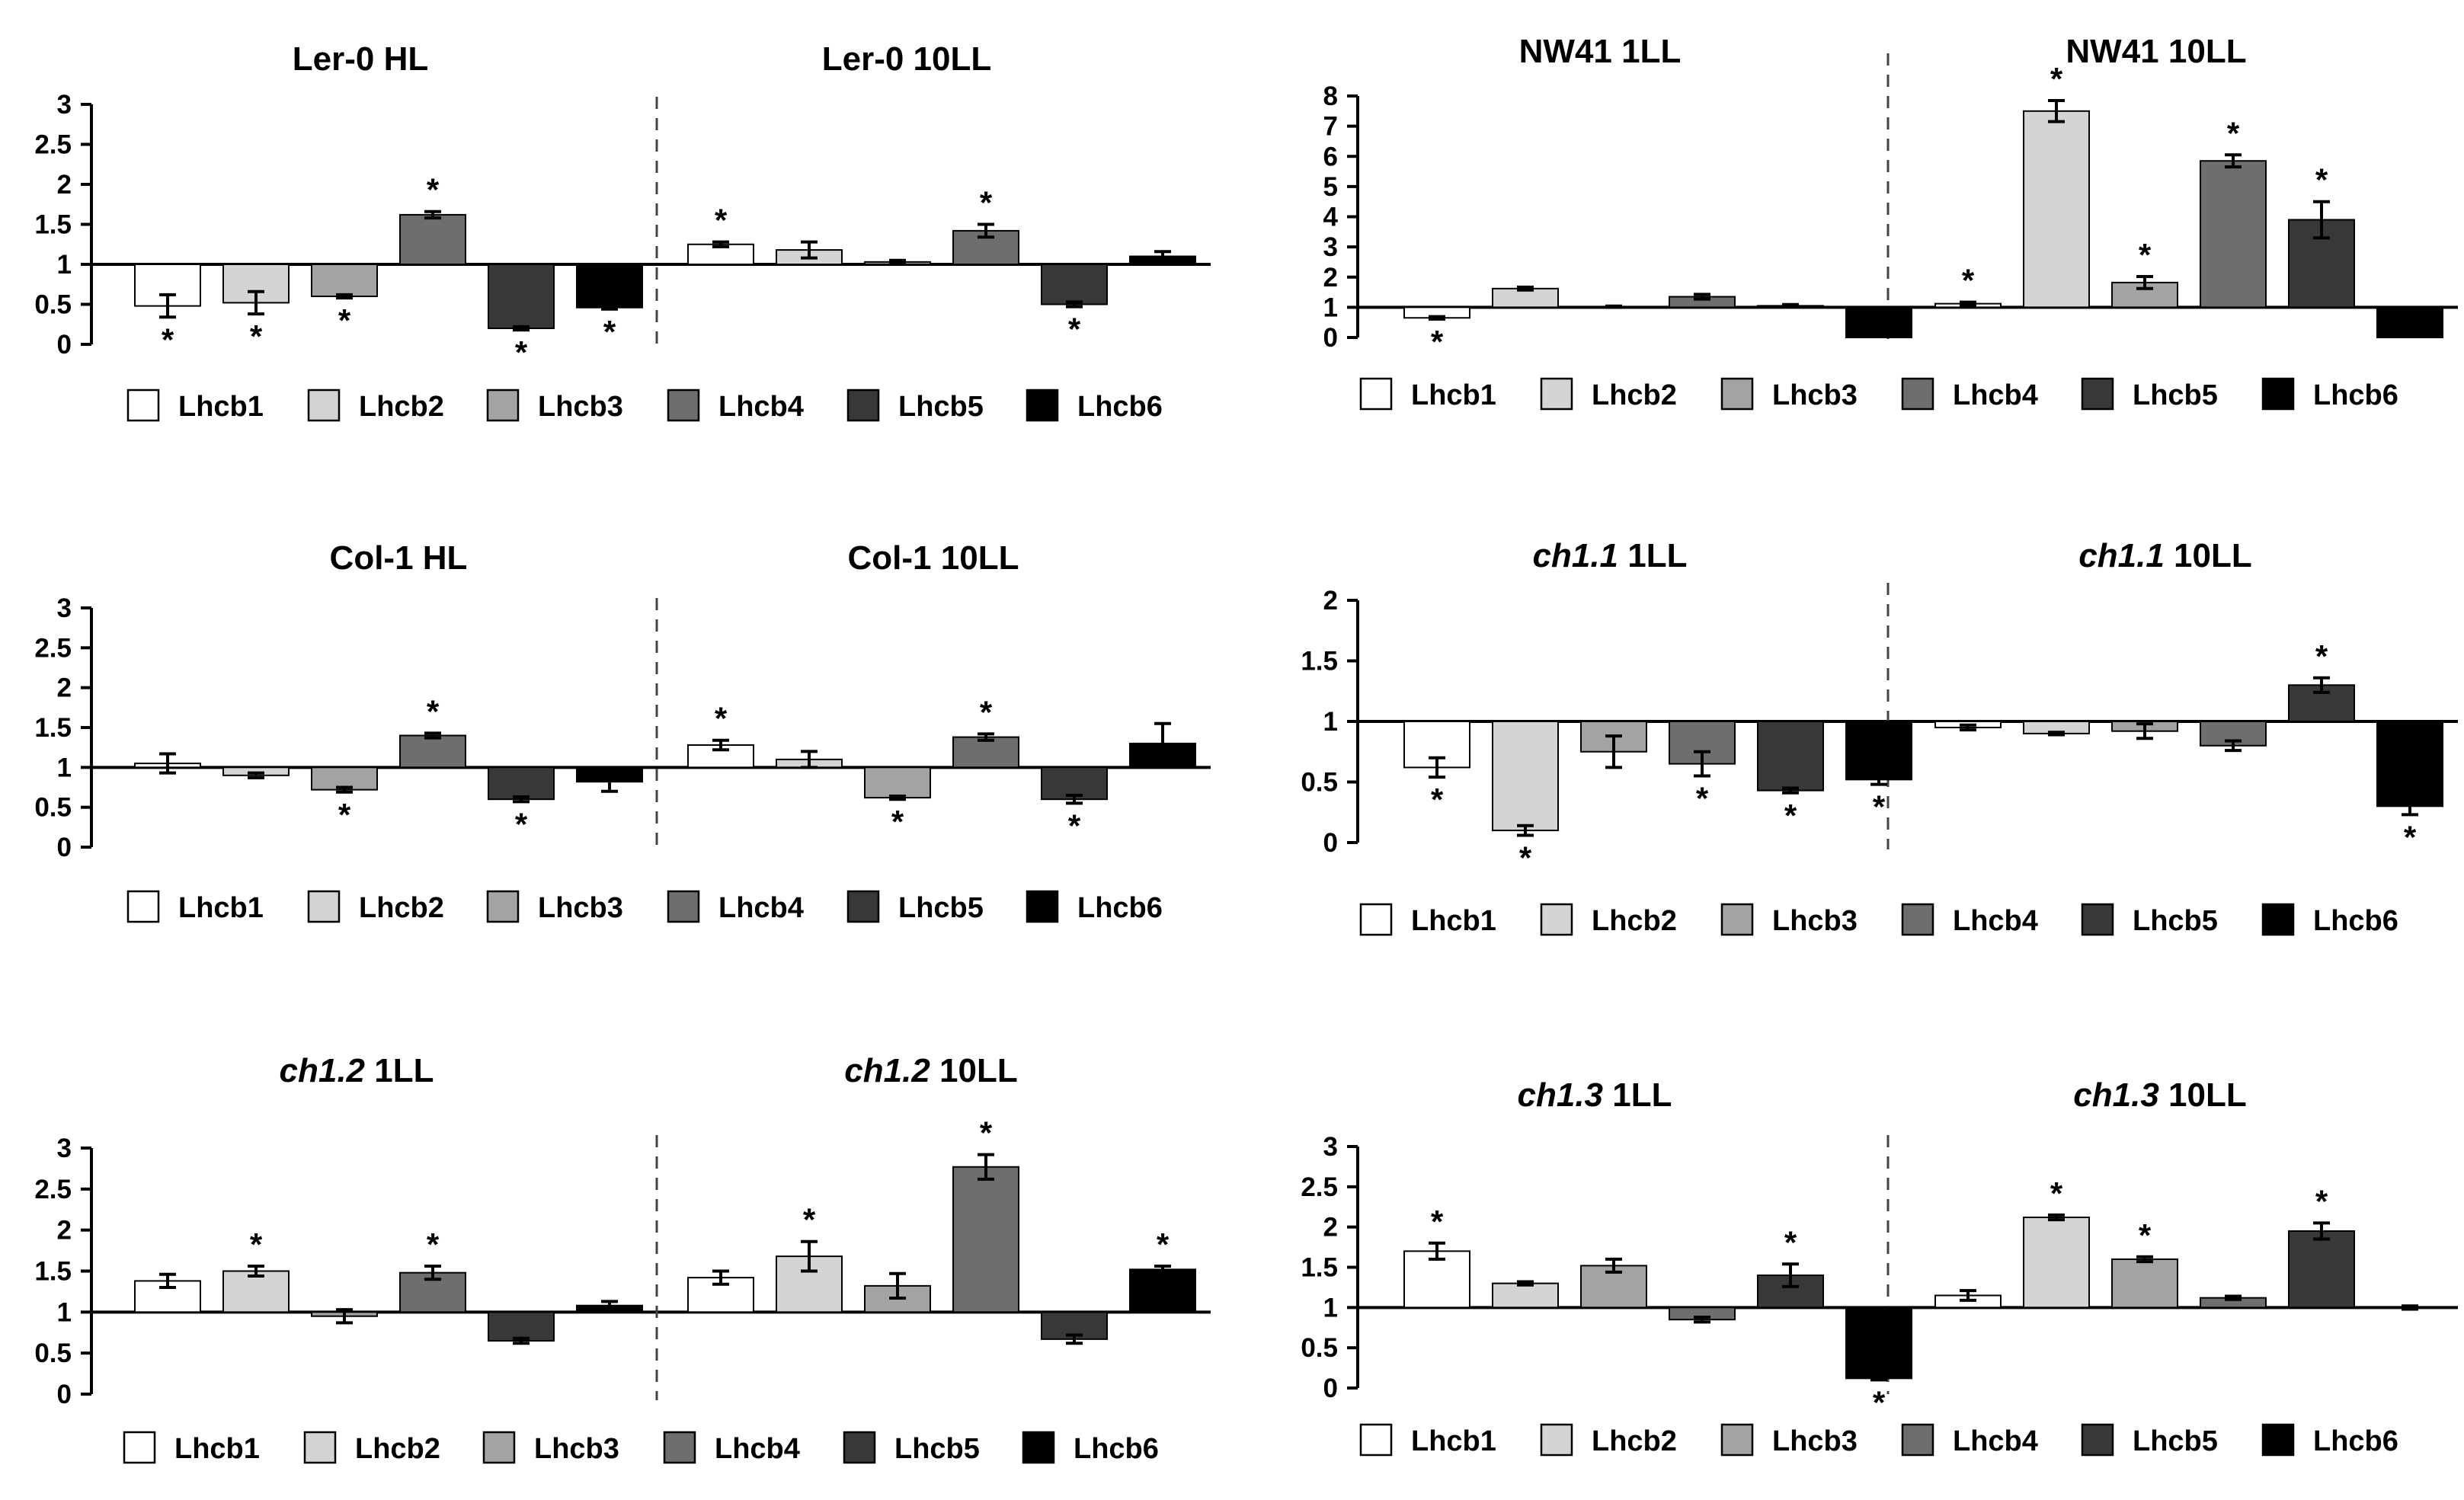  I want to click on chart-title: Col-1 HL, so click(399, 558).